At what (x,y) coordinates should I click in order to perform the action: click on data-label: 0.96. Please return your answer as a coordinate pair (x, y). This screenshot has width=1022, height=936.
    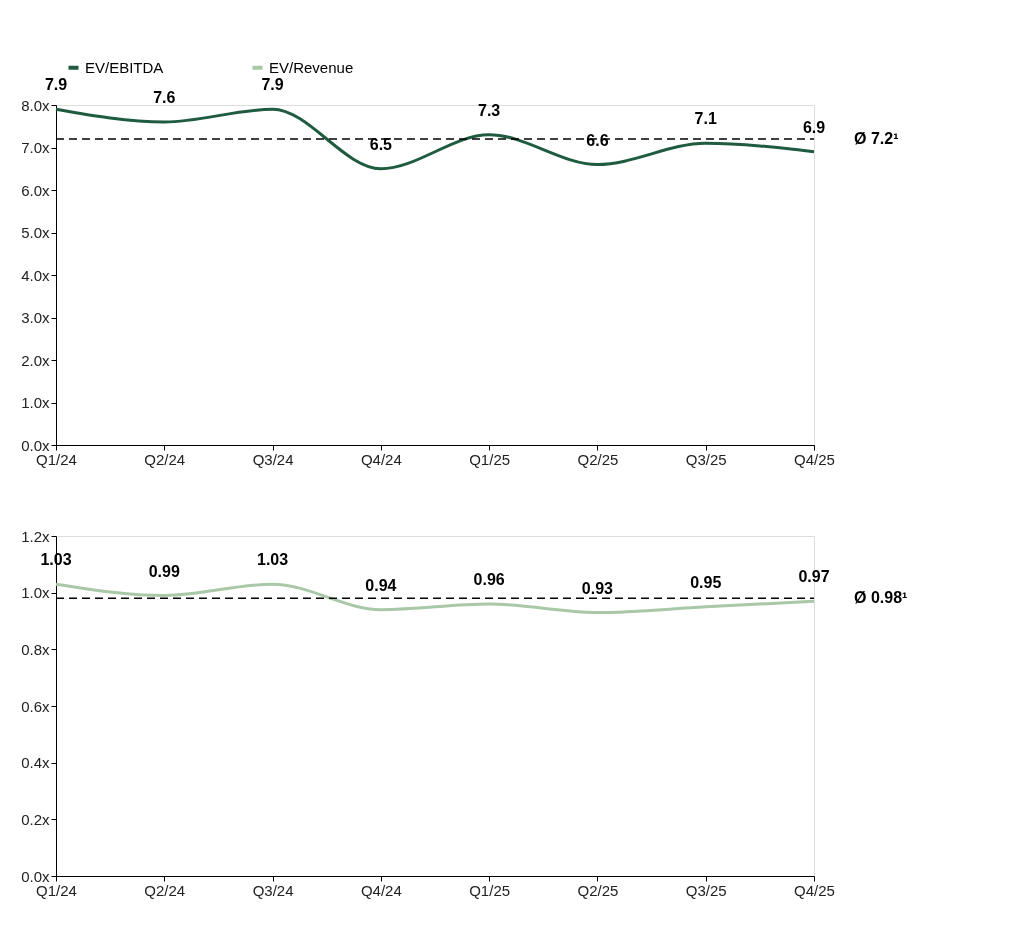
    Looking at the image, I should click on (489, 579).